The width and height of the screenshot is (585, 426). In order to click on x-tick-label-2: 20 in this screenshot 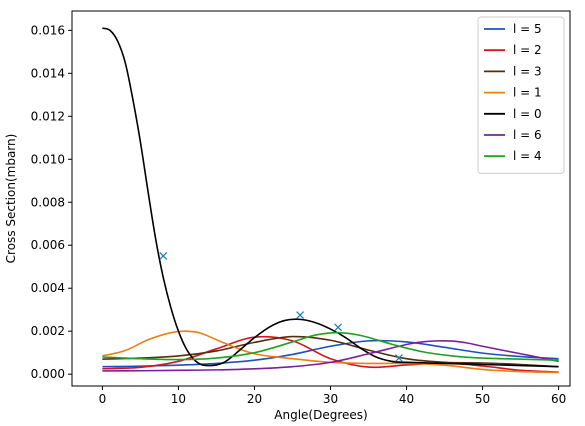, I will do `click(254, 399)`.